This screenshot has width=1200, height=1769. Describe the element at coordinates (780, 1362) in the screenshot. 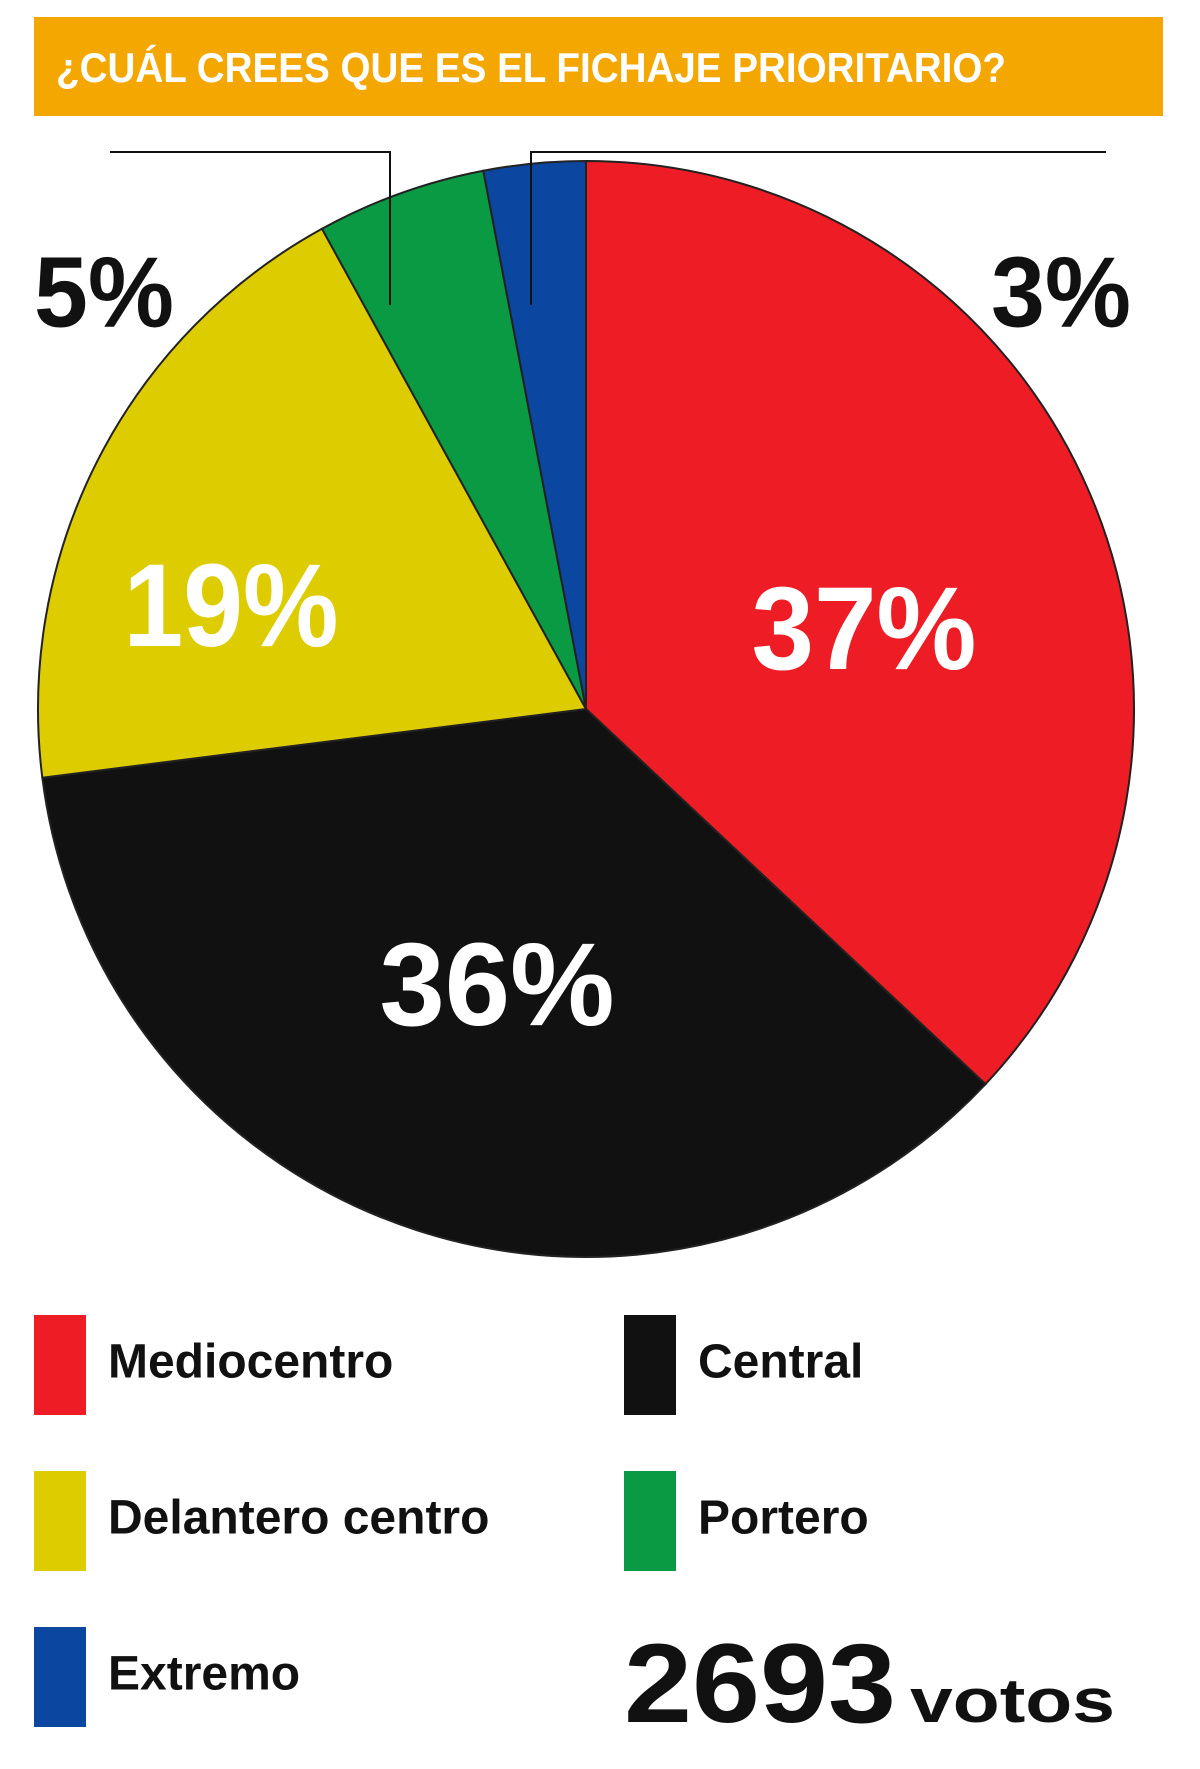

I see `legend-label: Central` at that location.